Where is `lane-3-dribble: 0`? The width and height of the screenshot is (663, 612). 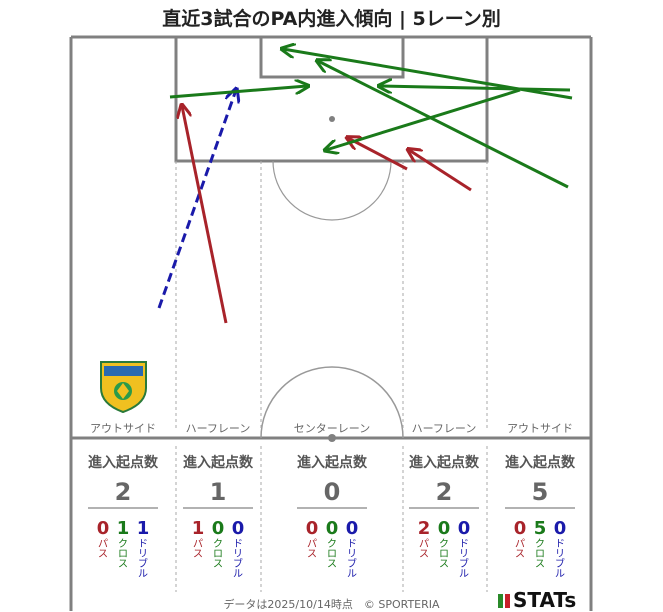
lane-3-dribble: 0 is located at coordinates (352, 528).